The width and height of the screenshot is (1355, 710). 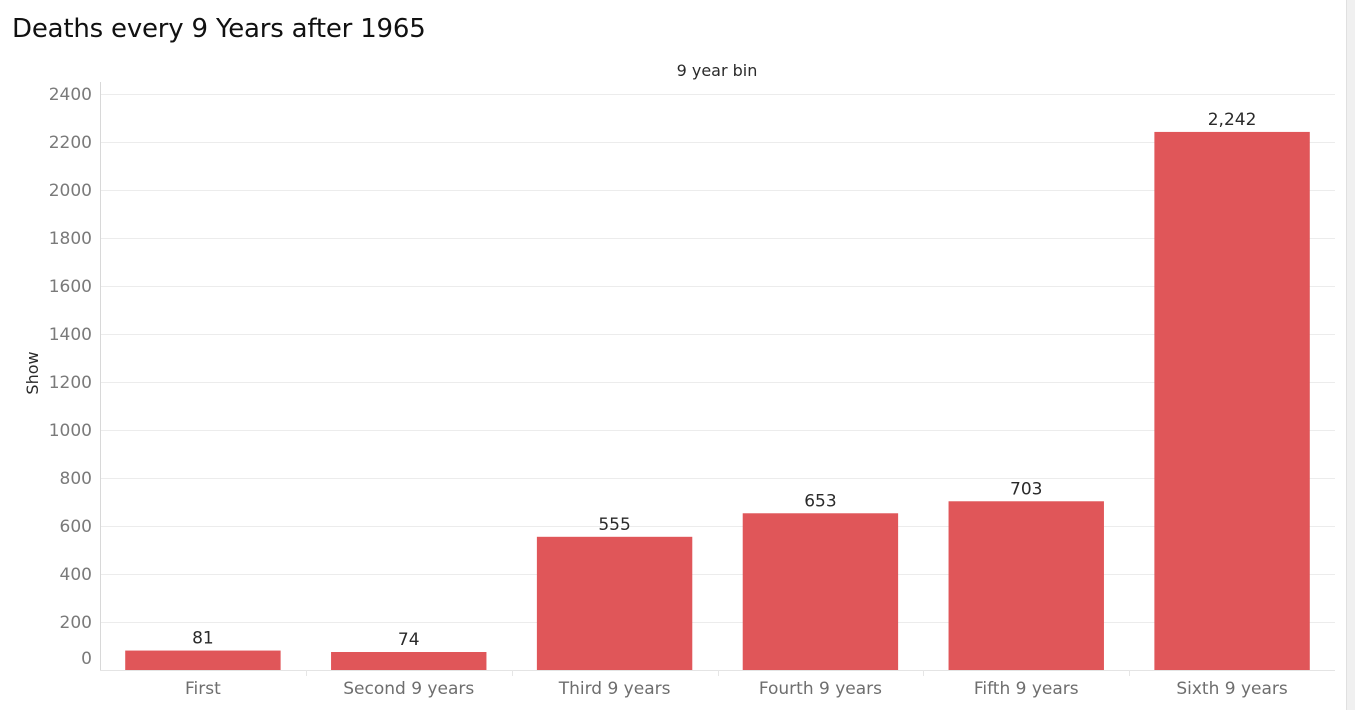 I want to click on x-category-label: Fourth 9 years, so click(x=820, y=689).